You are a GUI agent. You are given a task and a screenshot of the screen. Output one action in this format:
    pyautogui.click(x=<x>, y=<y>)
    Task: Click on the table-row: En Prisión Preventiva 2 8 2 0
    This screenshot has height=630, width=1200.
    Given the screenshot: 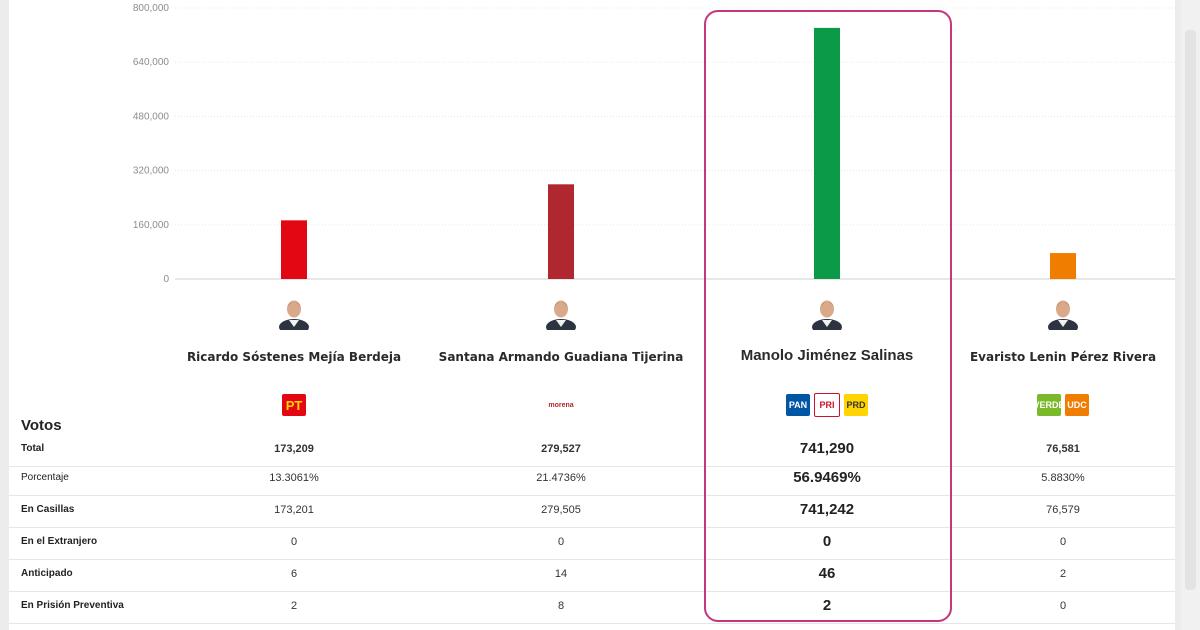 What is the action you would take?
    pyautogui.click(x=592, y=607)
    